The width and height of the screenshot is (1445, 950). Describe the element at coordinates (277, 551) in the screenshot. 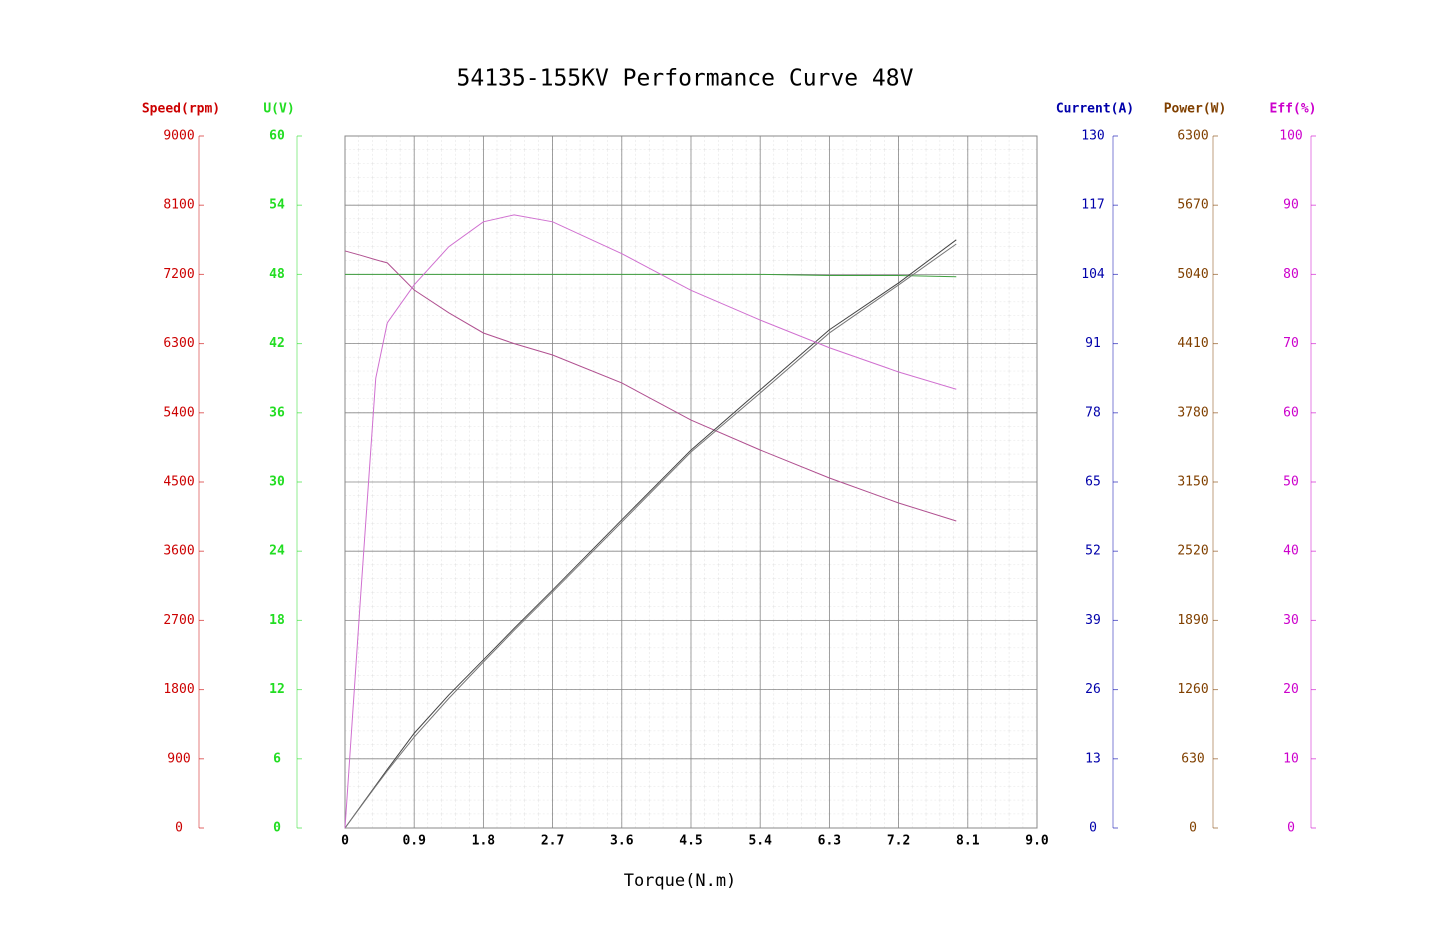

I see `y-tick-label: 24` at that location.